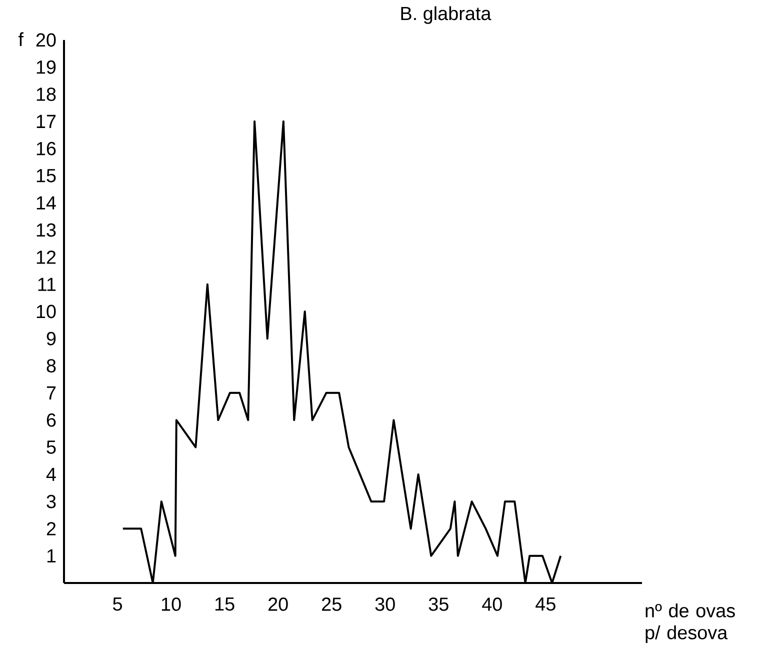 Image resolution: width=767 pixels, height=663 pixels. What do you see at coordinates (690, 623) in the screenshot?
I see `x-axis-title: nº de ovas p/ desova` at bounding box center [690, 623].